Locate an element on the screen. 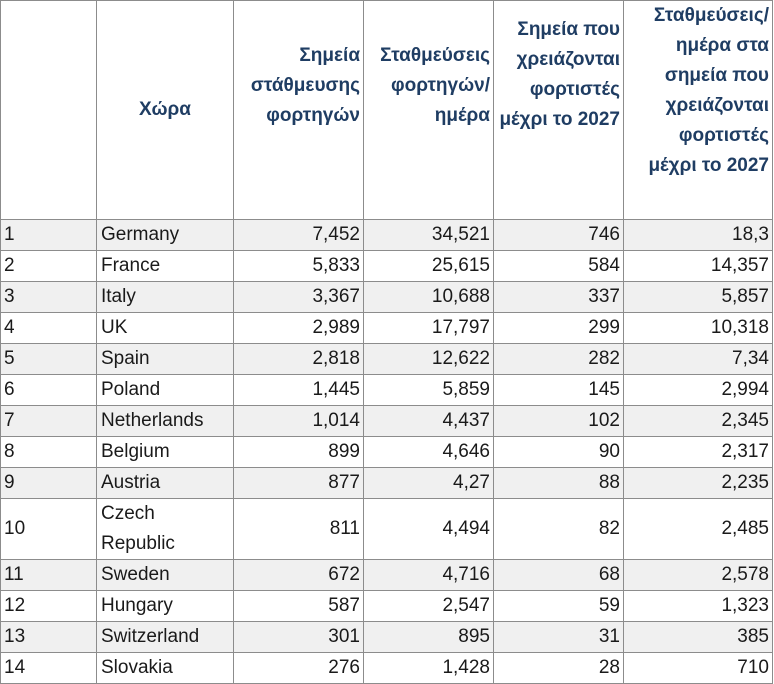 The width and height of the screenshot is (774, 684). header-parking-points: Σημεία στάθμευσης φορτηγών is located at coordinates (298, 110).